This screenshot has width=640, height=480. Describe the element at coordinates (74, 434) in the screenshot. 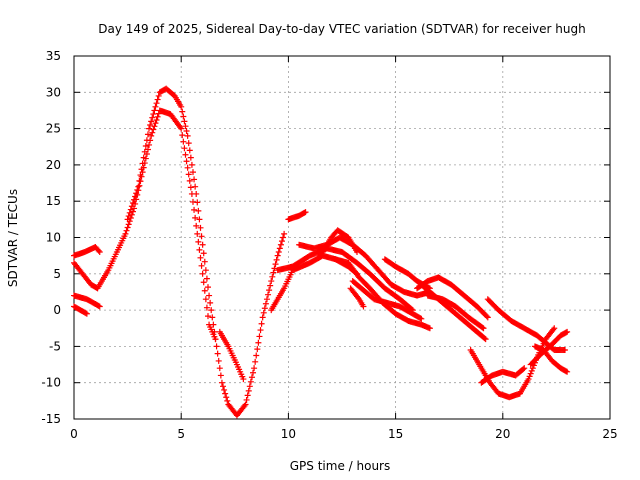

I see `x-tick-label: 0` at that location.